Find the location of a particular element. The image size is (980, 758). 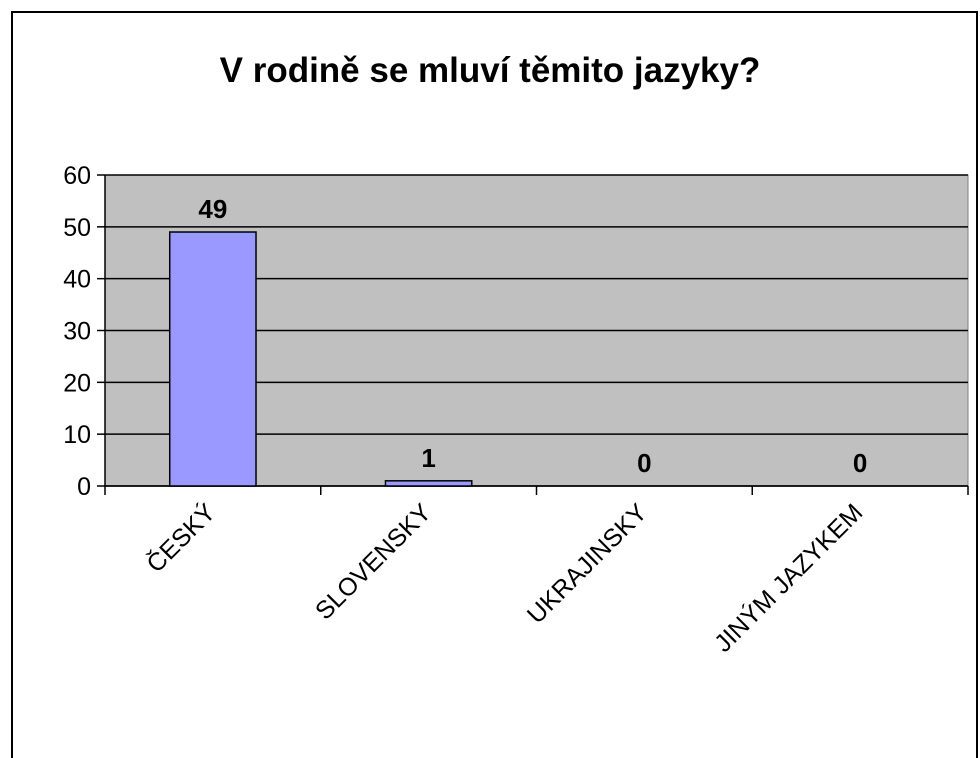

y-tick-label: 20 is located at coordinates (77, 383).